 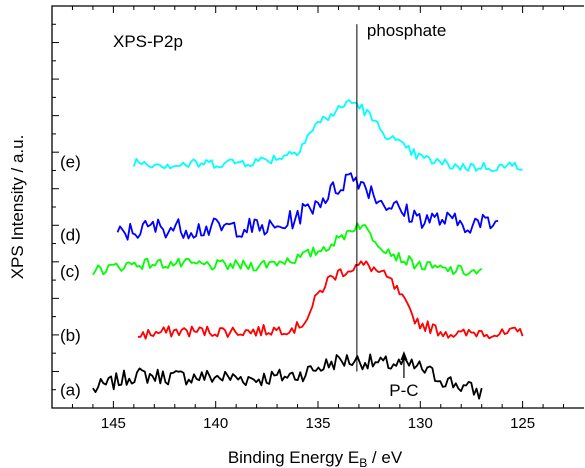 What do you see at coordinates (70, 335) in the screenshot?
I see `series-label: (b)` at bounding box center [70, 335].